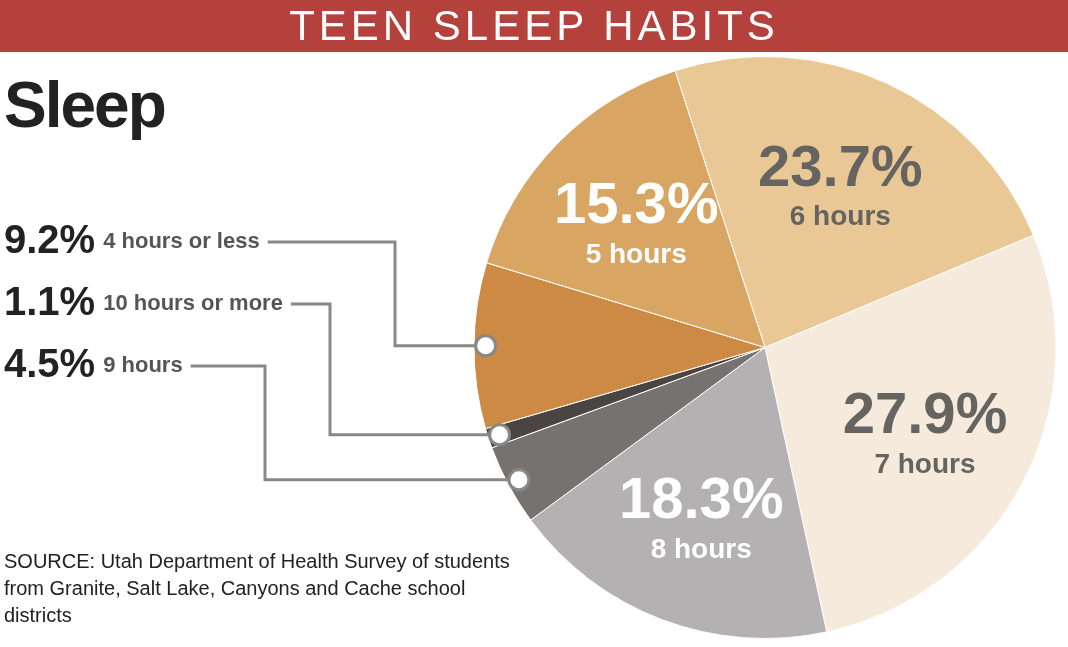 The width and height of the screenshot is (1068, 647). Describe the element at coordinates (181, 241) in the screenshot. I see `slice-label: 4 hours or less` at that location.